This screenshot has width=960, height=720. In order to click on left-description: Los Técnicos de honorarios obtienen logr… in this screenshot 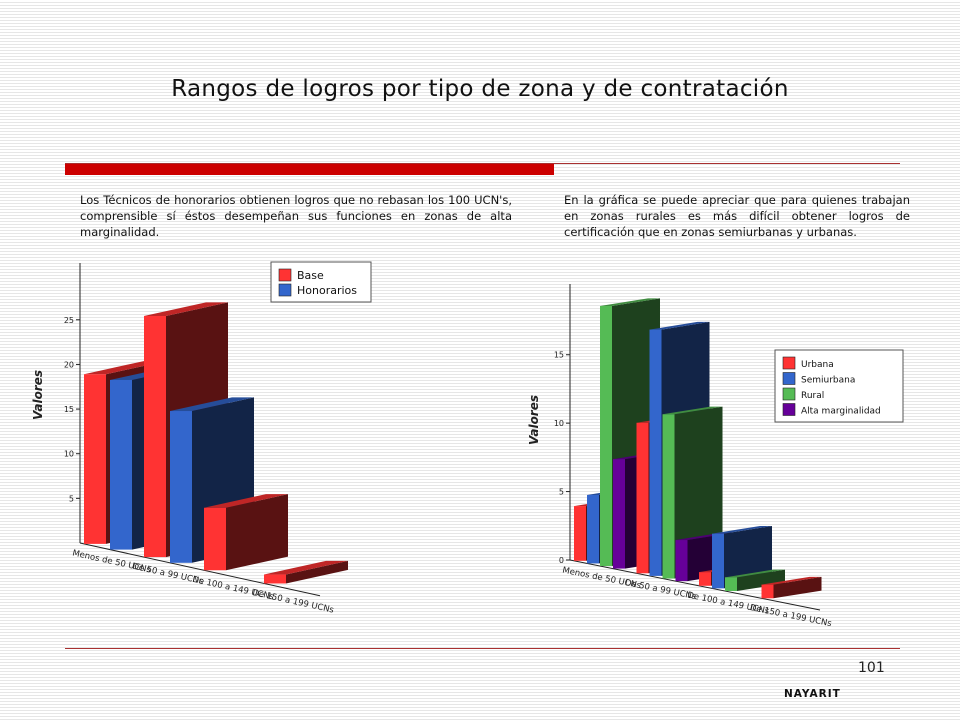, I will do `click(296, 216)`.